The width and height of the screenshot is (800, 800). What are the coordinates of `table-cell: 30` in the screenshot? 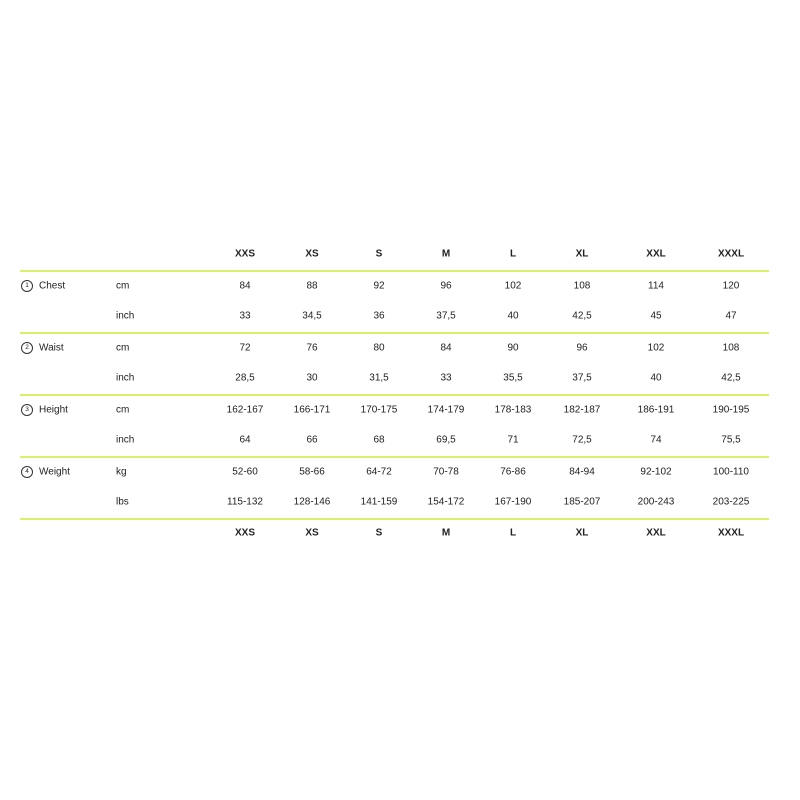 It's located at (312, 378).